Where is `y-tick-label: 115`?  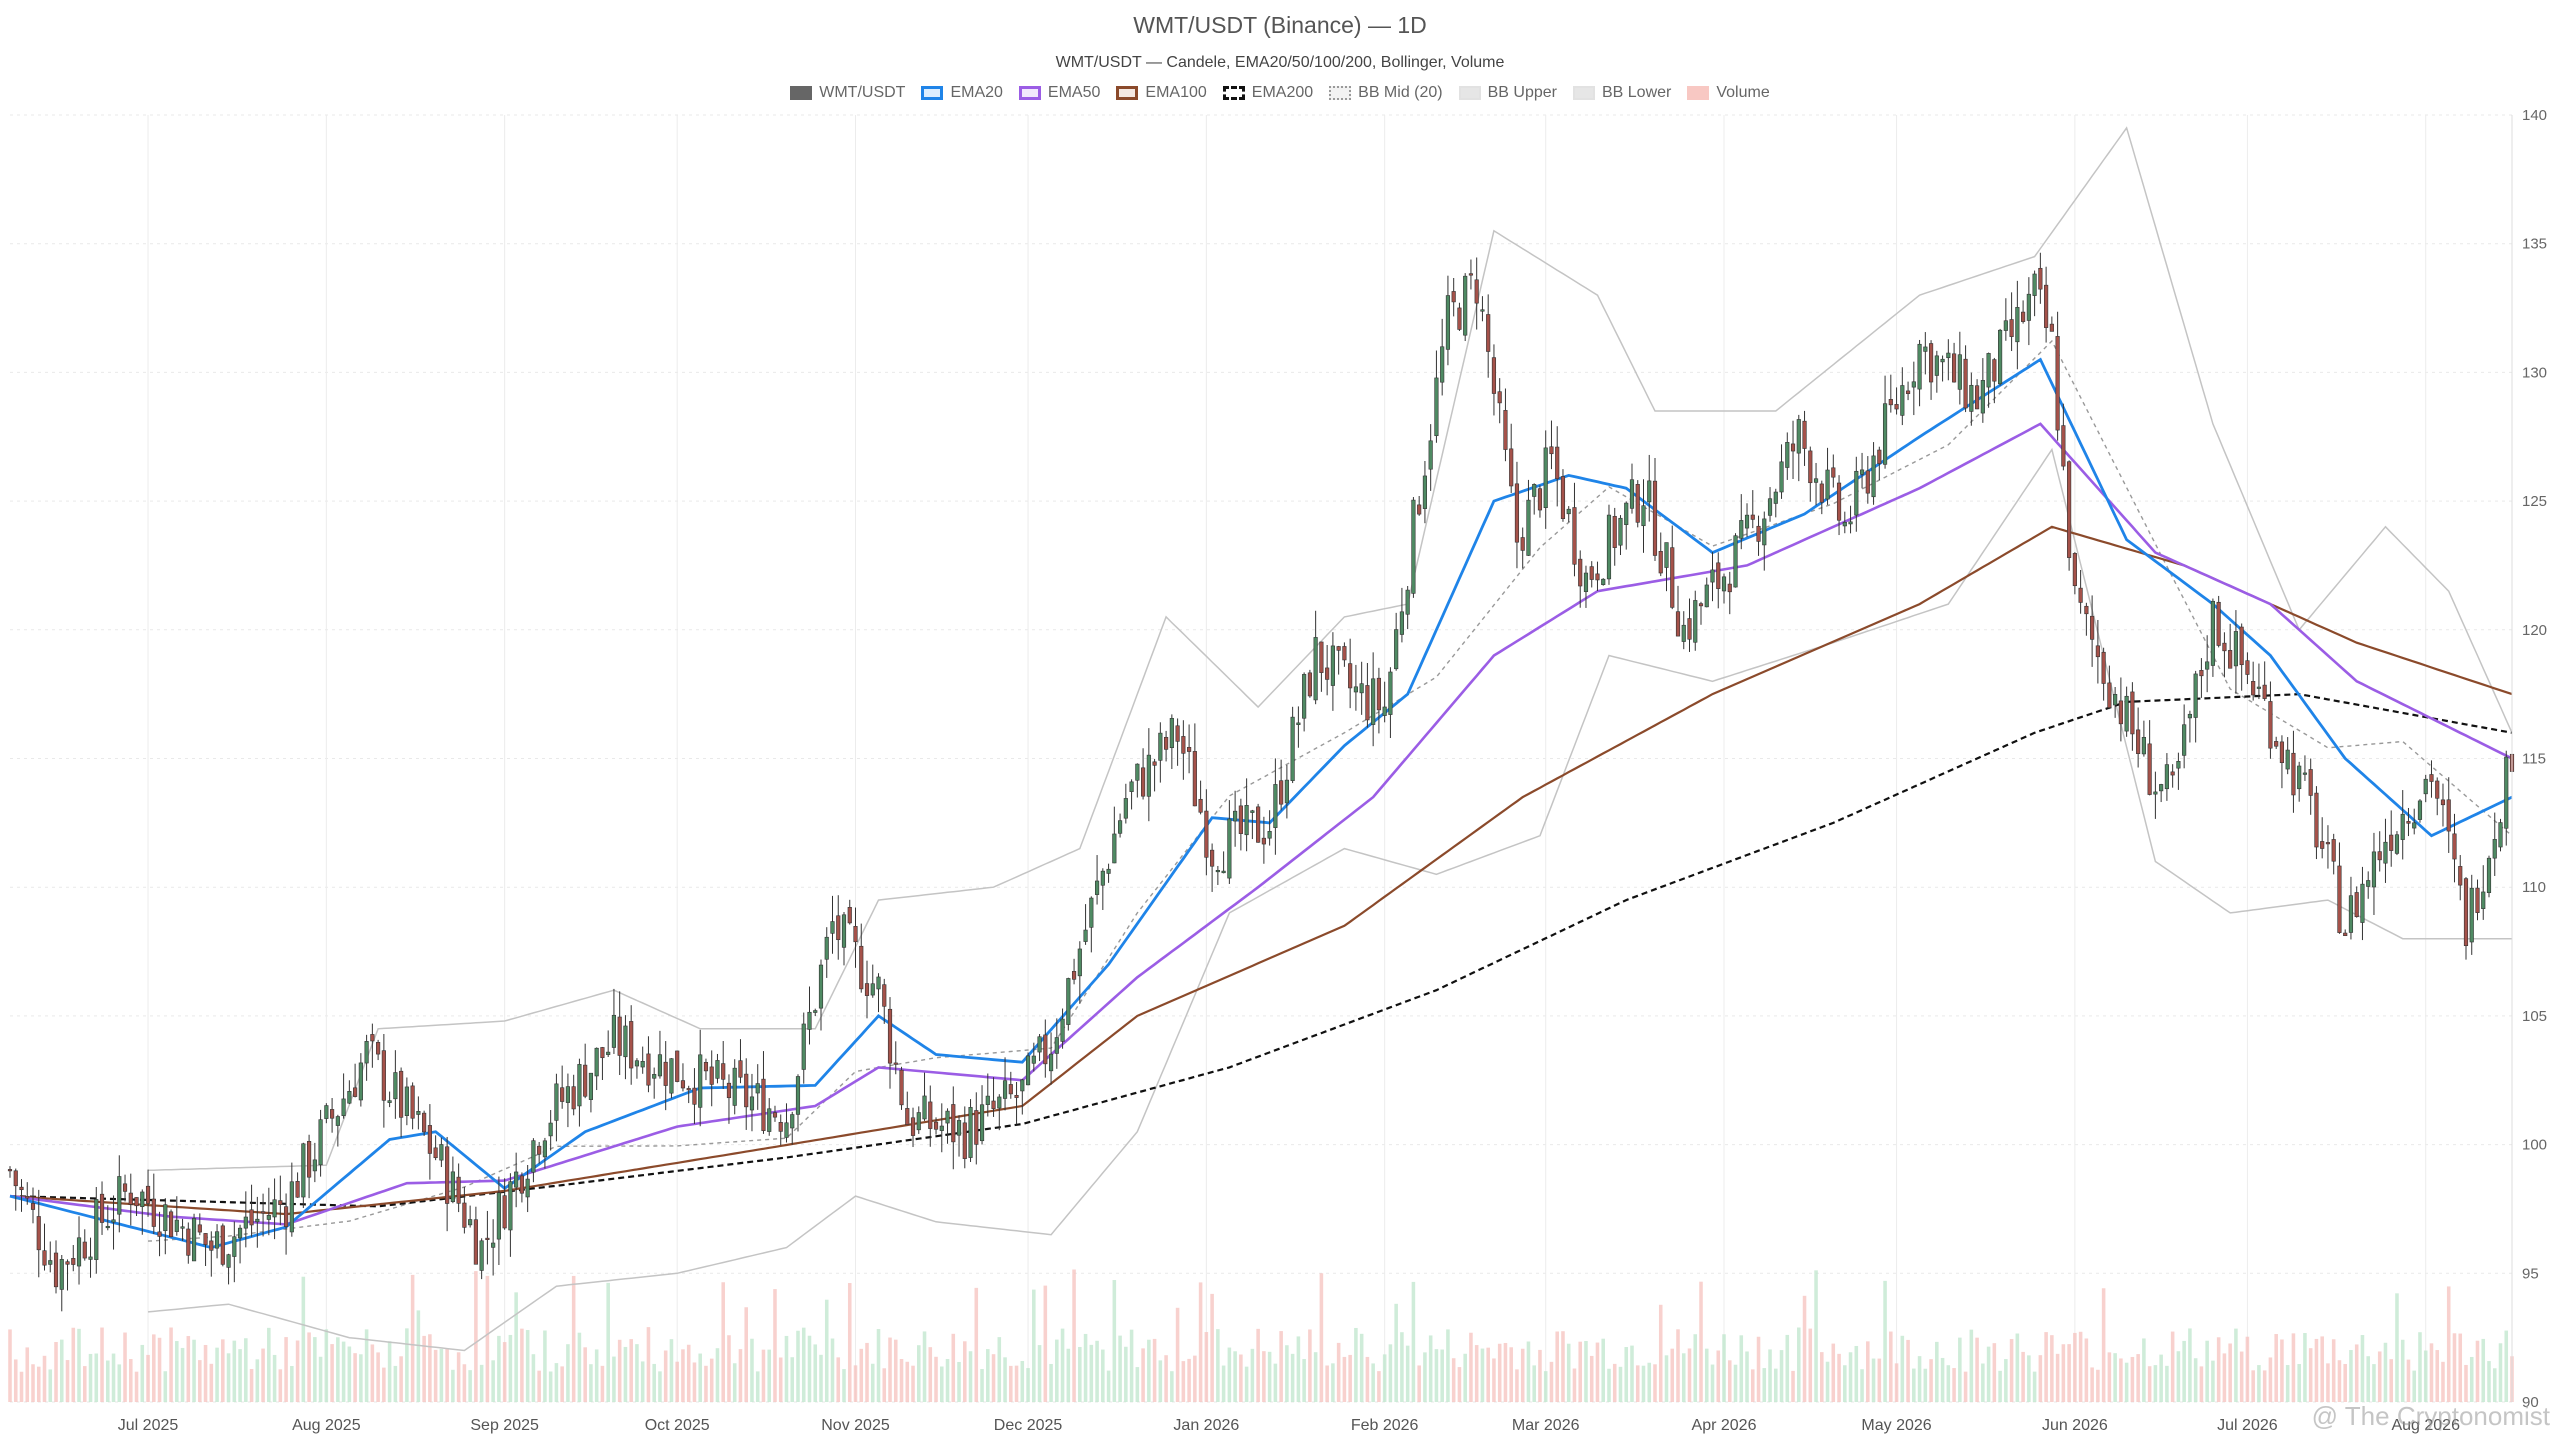
y-tick-label: 115 is located at coordinates (2534, 759).